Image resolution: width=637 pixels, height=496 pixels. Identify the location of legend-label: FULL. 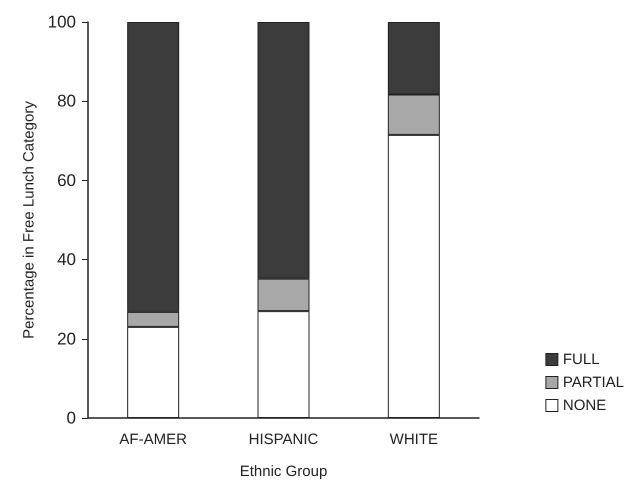
(581, 359).